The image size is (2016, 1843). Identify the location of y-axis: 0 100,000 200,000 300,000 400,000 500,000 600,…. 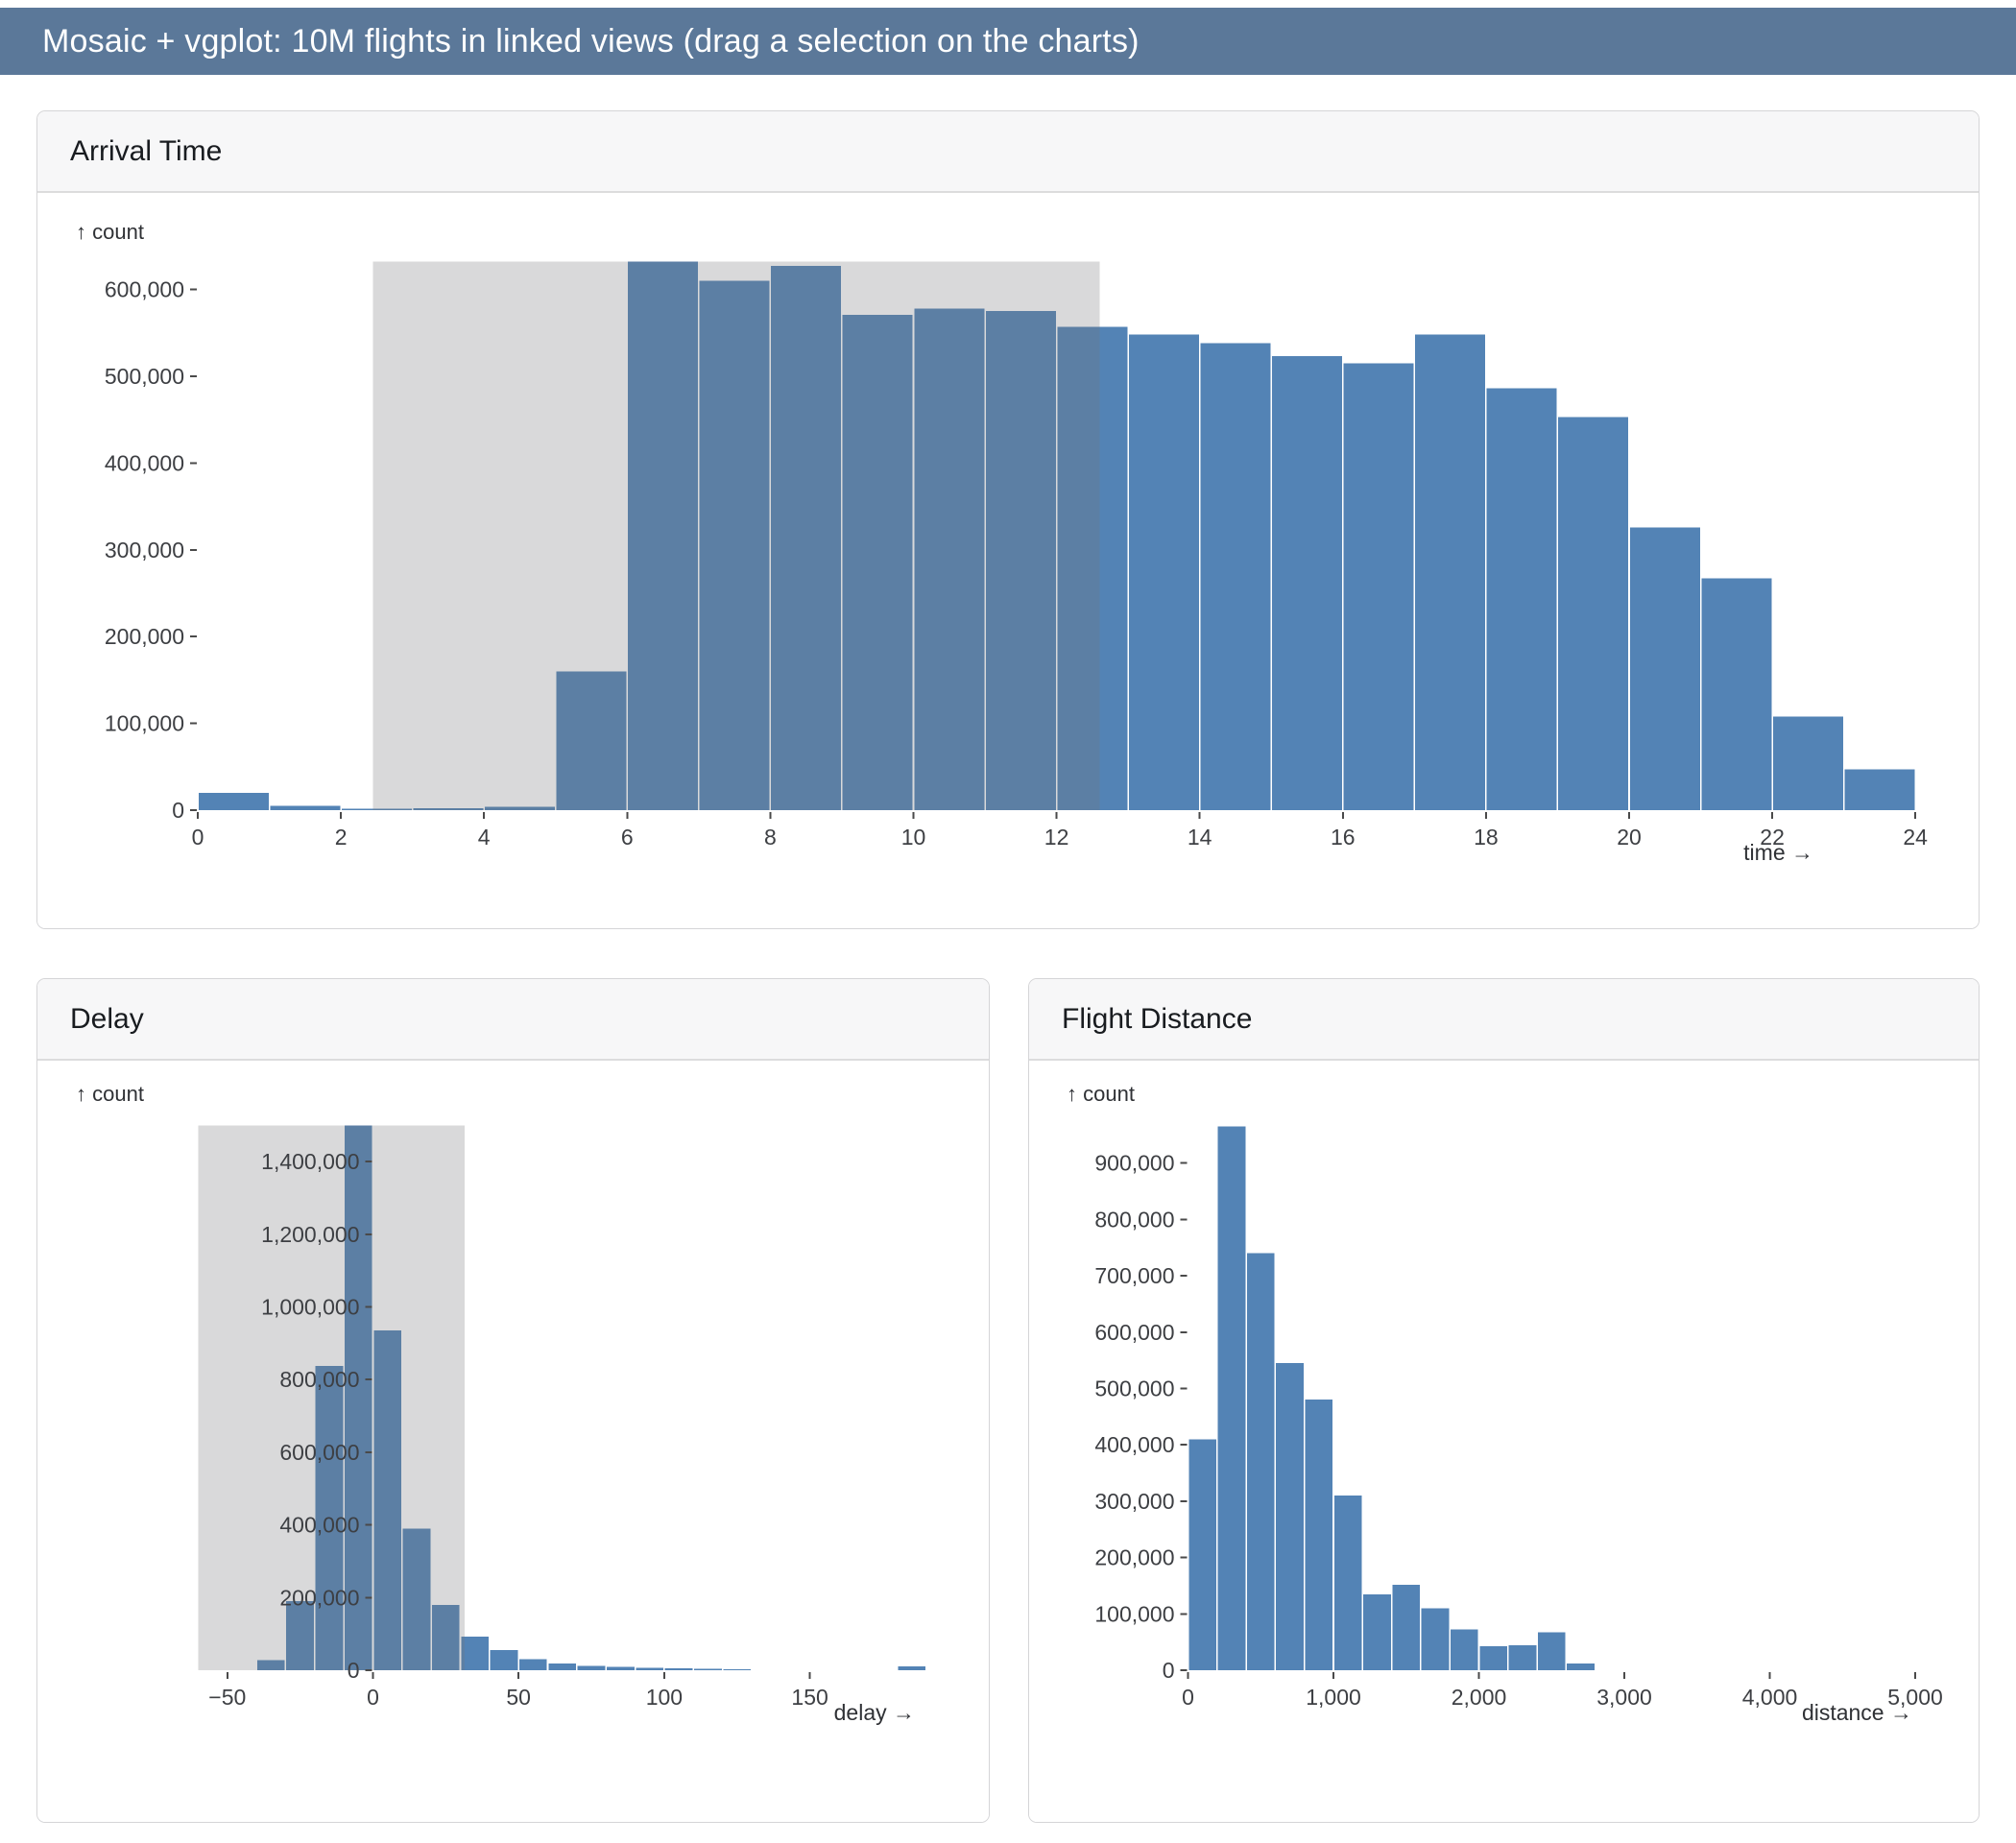
(1127, 1382).